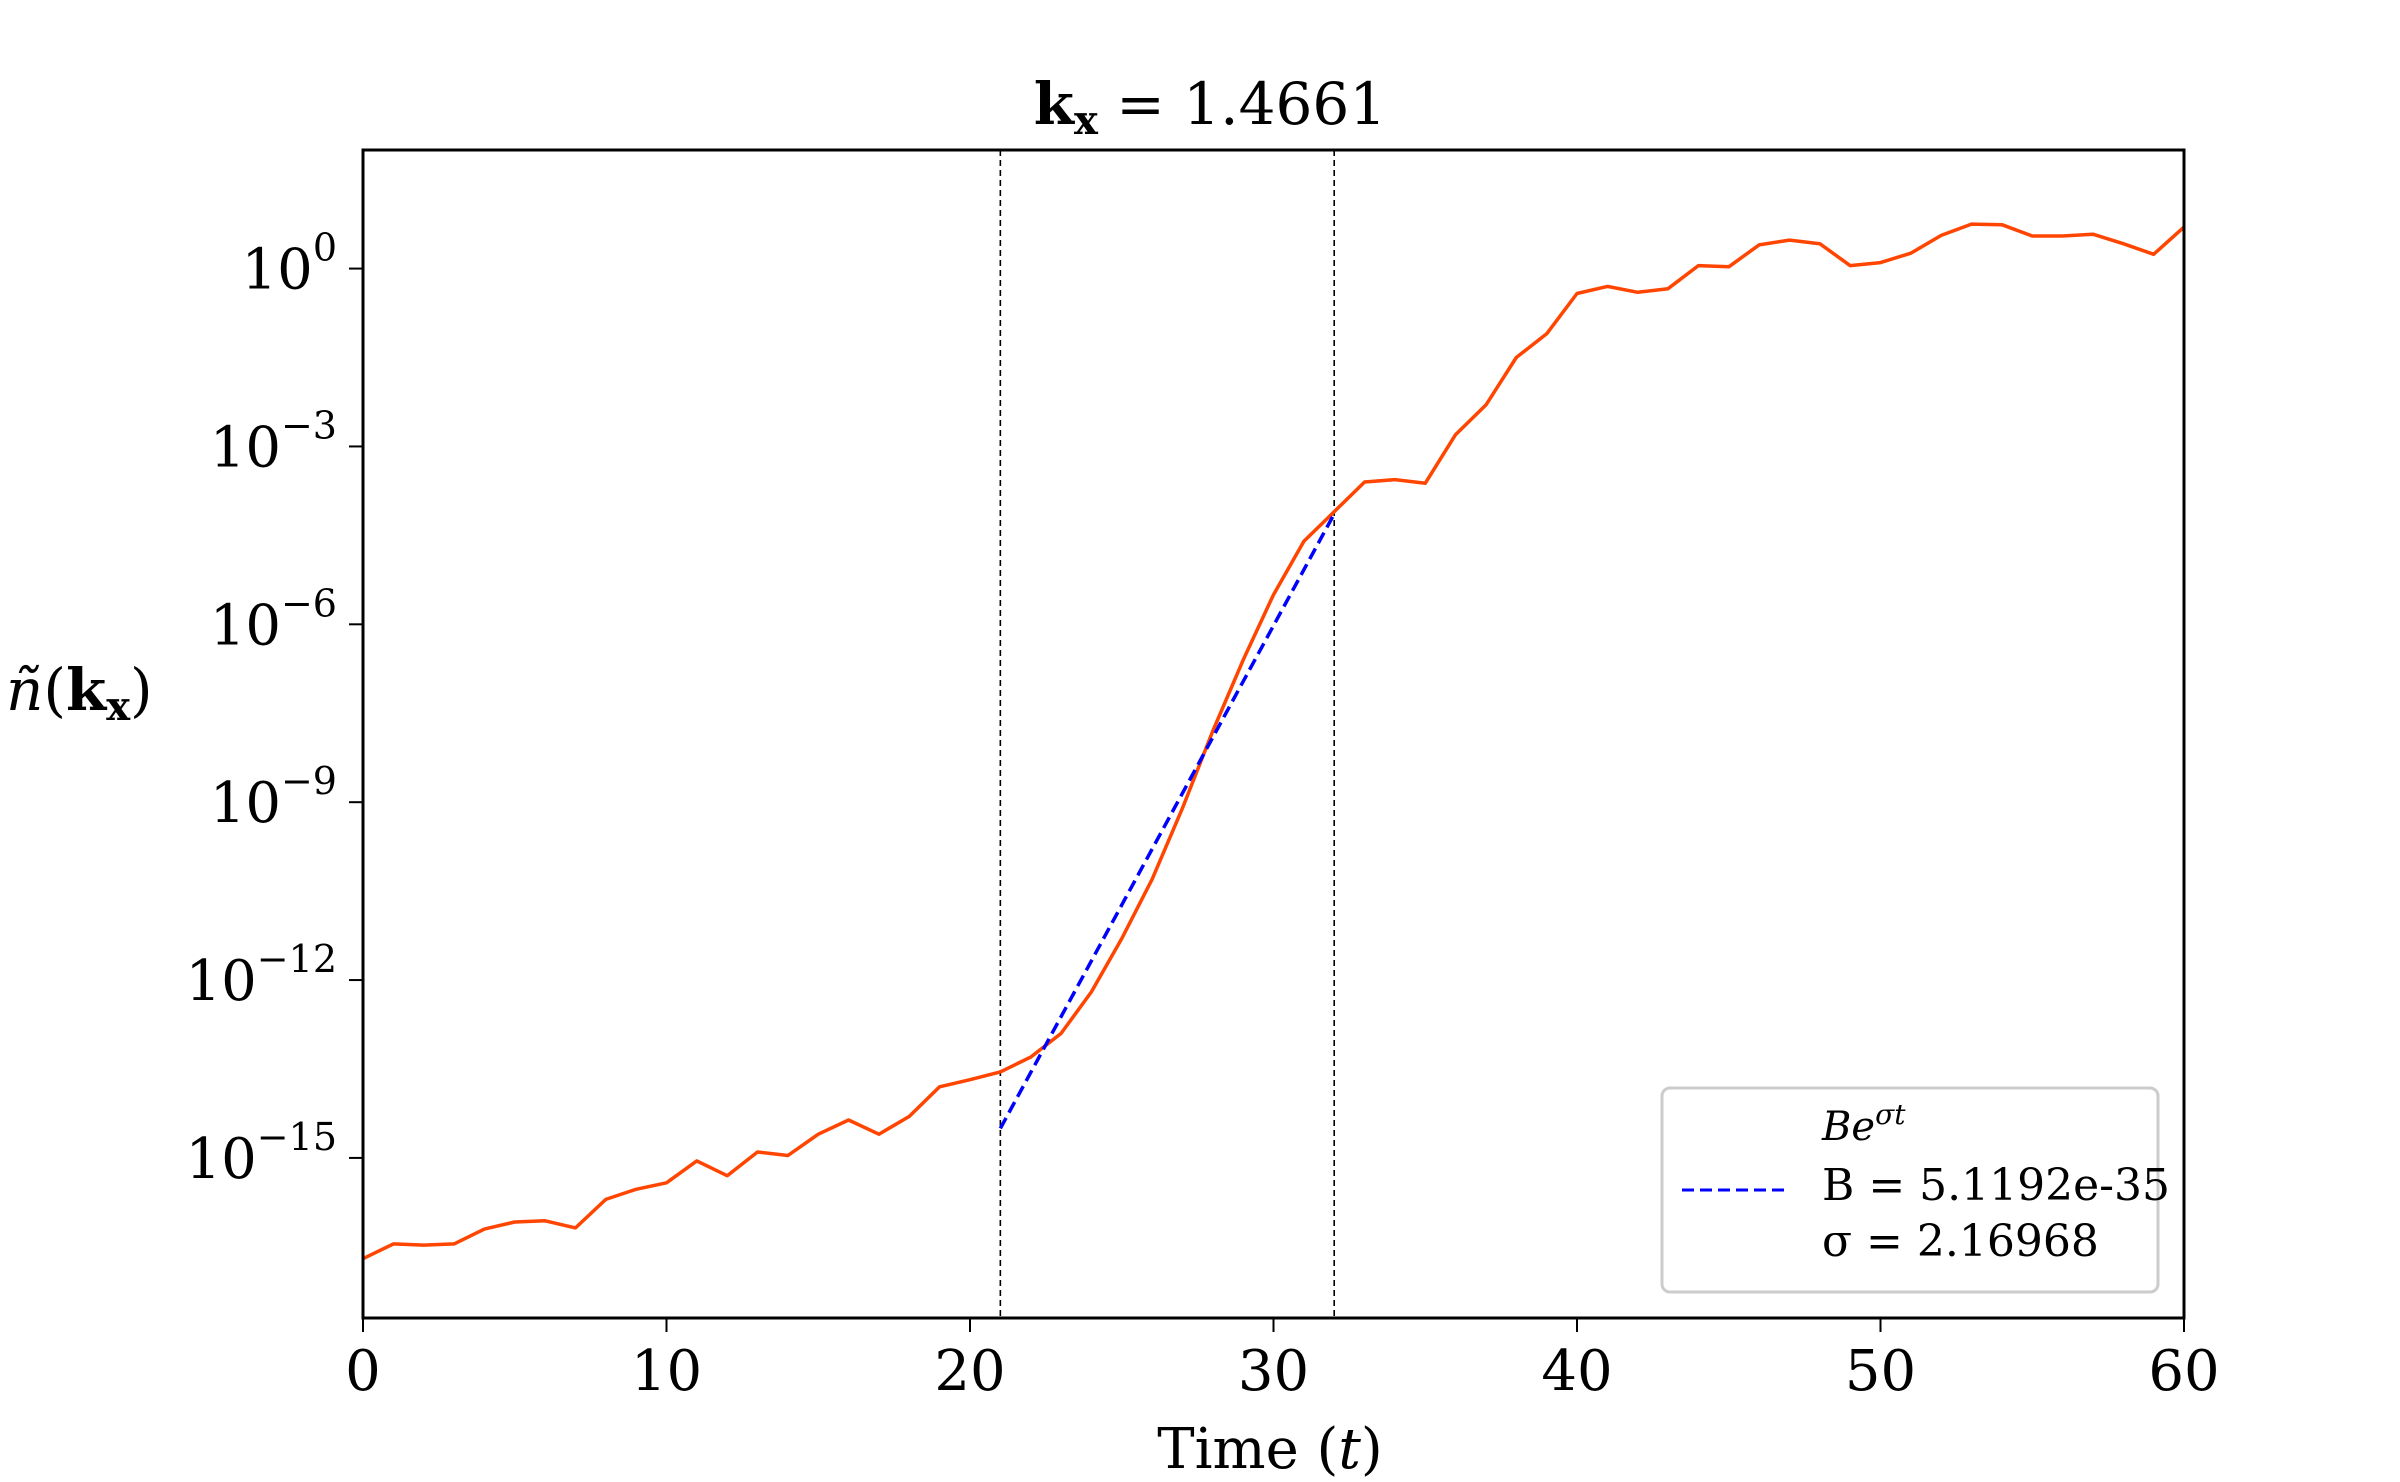  I want to click on x-tick-label: 10, so click(666, 1371).